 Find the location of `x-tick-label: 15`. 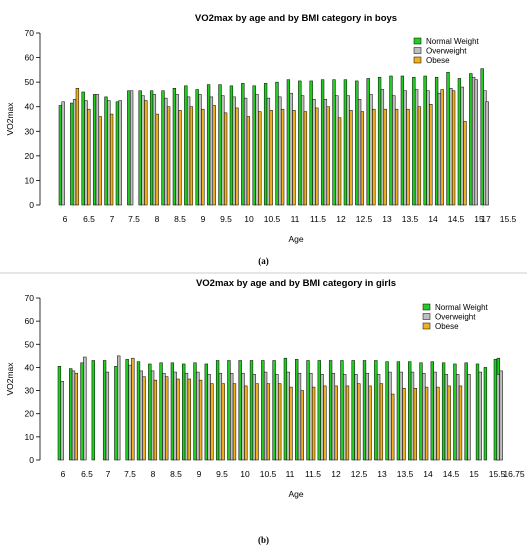

x-tick-label: 15 is located at coordinates (479, 219).